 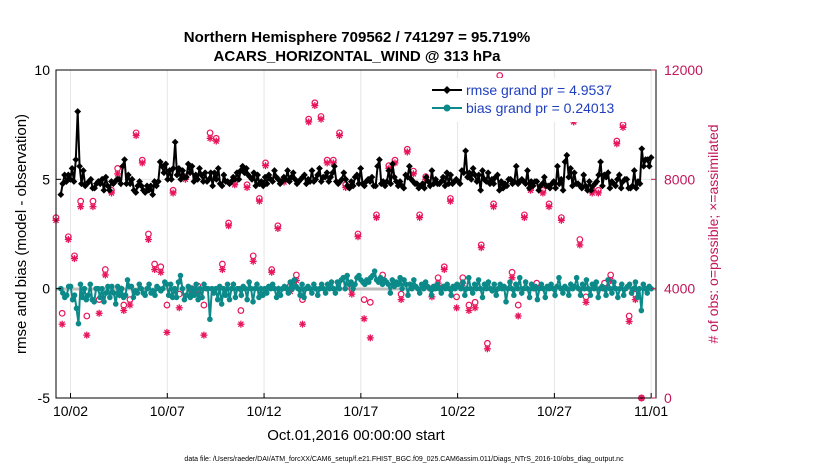 What do you see at coordinates (167, 411) in the screenshot?
I see `x-tick-label: 10/07` at bounding box center [167, 411].